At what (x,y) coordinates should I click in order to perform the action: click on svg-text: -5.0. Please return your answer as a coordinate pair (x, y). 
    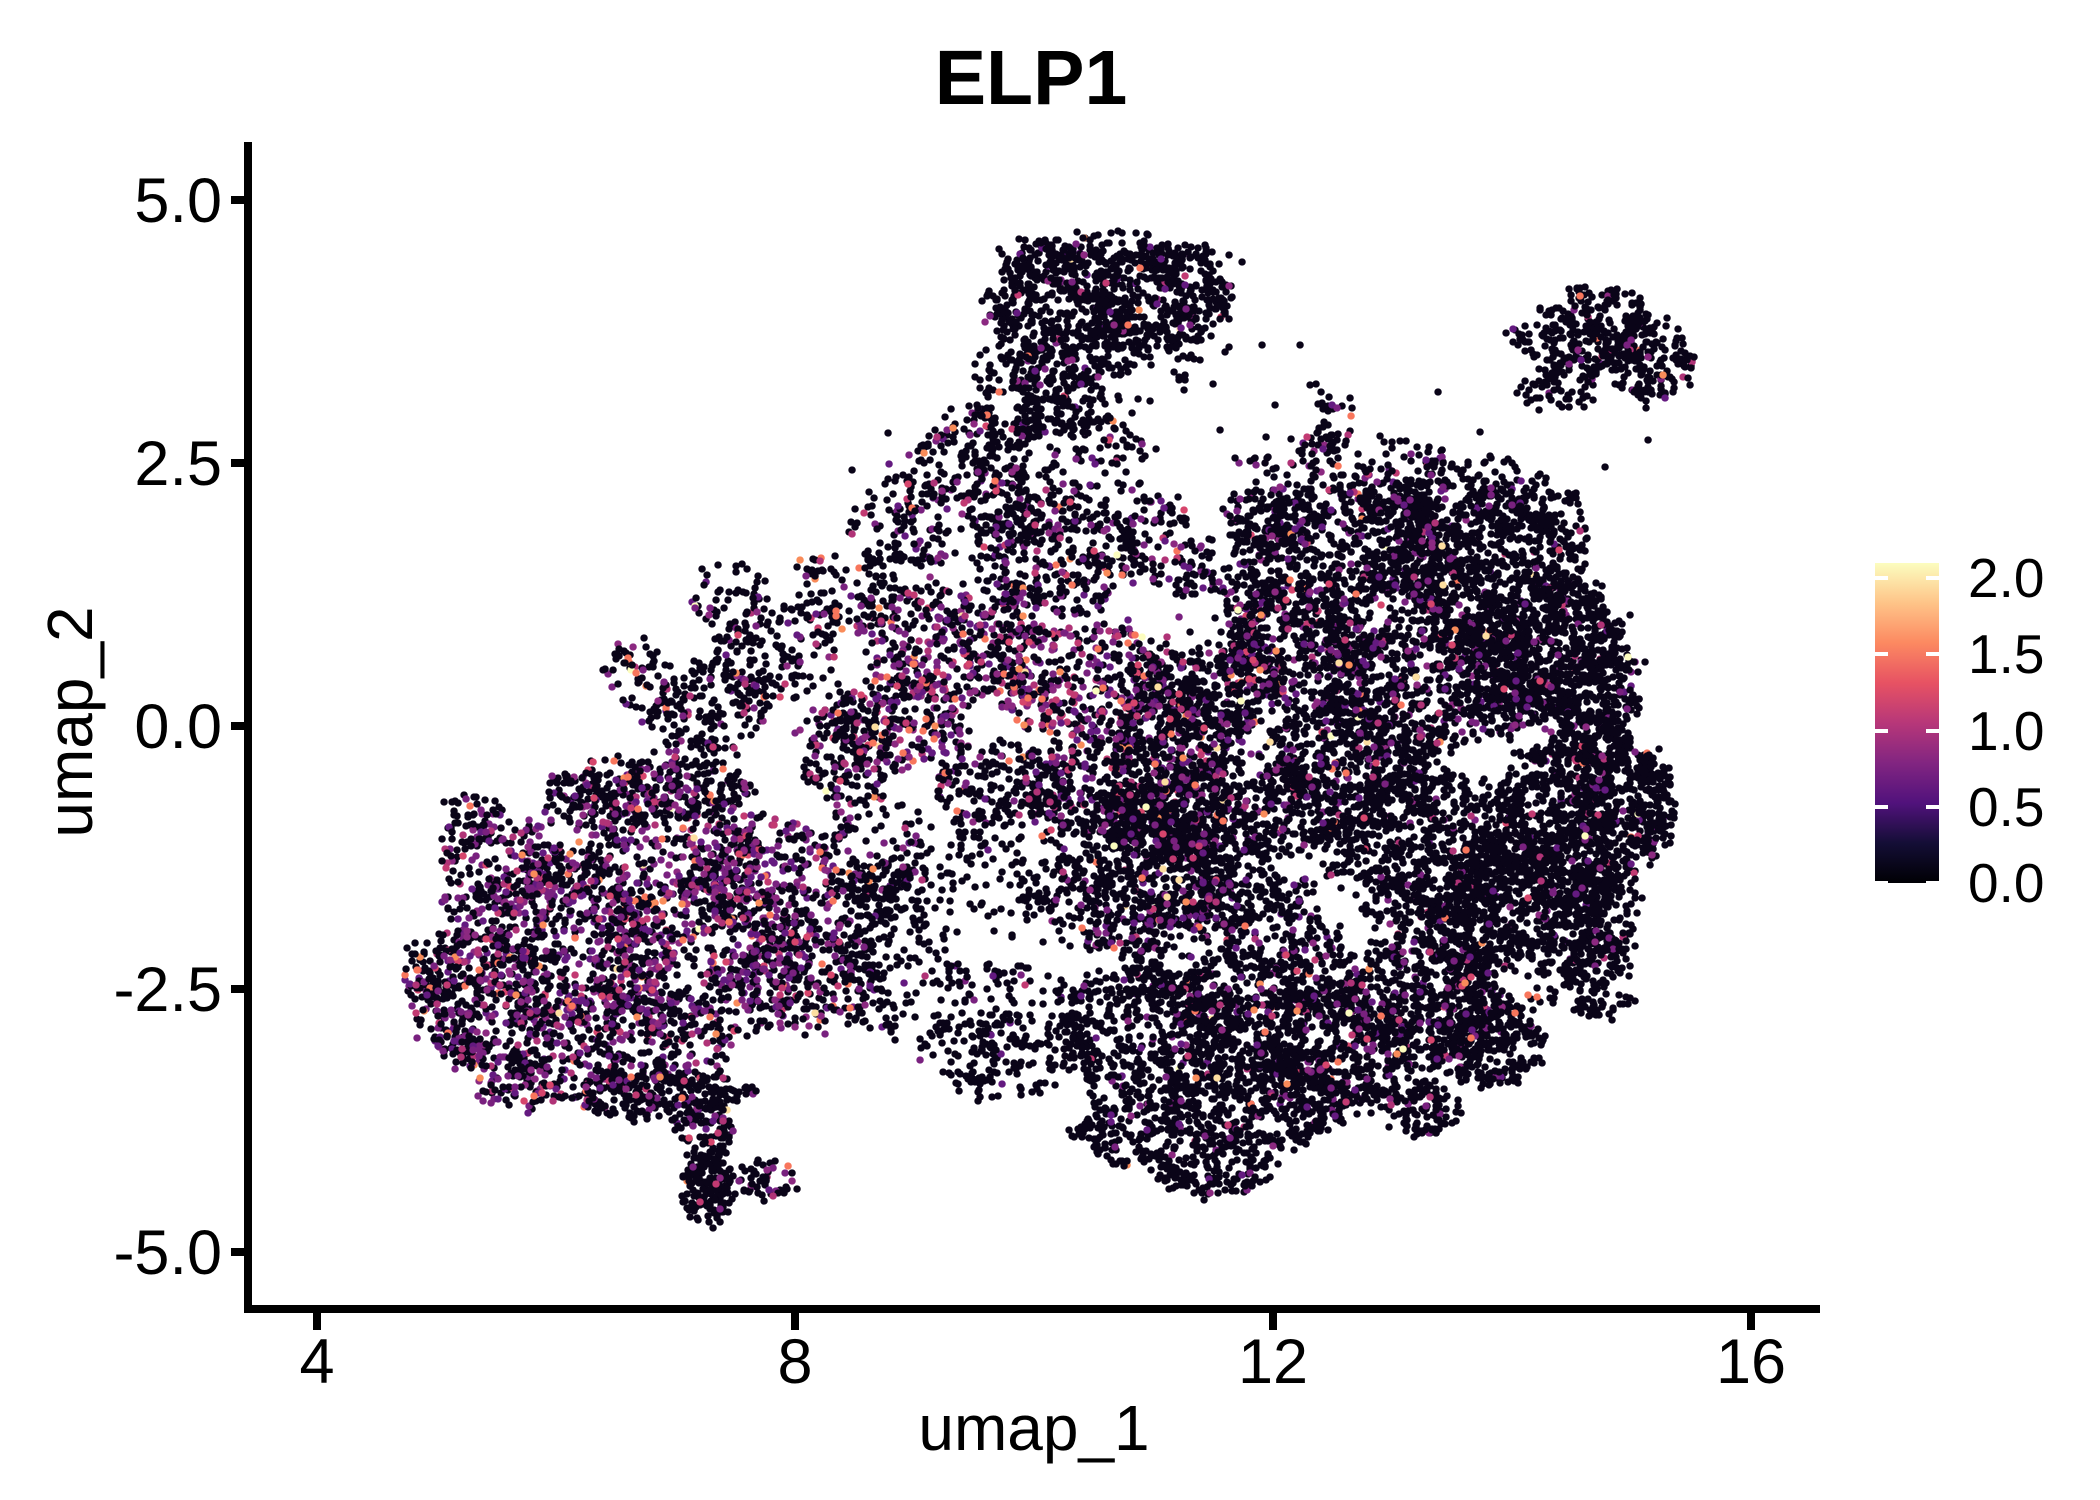
    Looking at the image, I should click on (167, 1253).